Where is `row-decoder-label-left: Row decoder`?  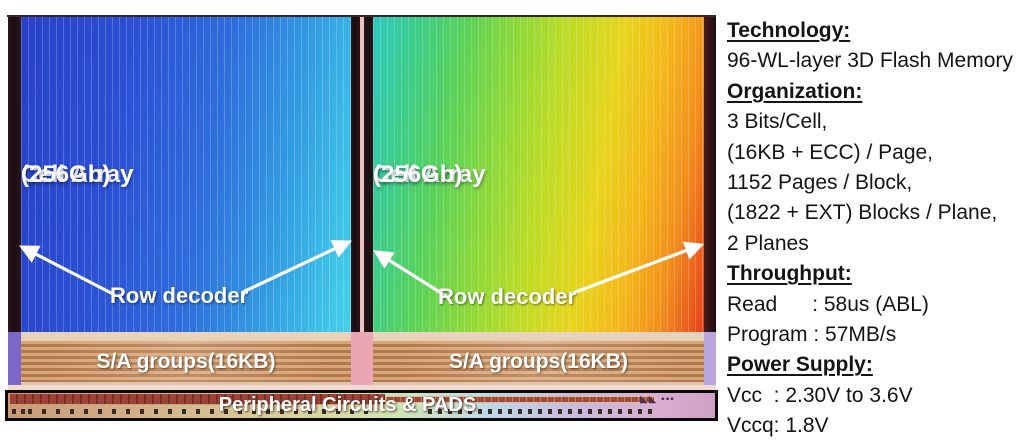
row-decoder-label-left: Row decoder is located at coordinates (179, 295).